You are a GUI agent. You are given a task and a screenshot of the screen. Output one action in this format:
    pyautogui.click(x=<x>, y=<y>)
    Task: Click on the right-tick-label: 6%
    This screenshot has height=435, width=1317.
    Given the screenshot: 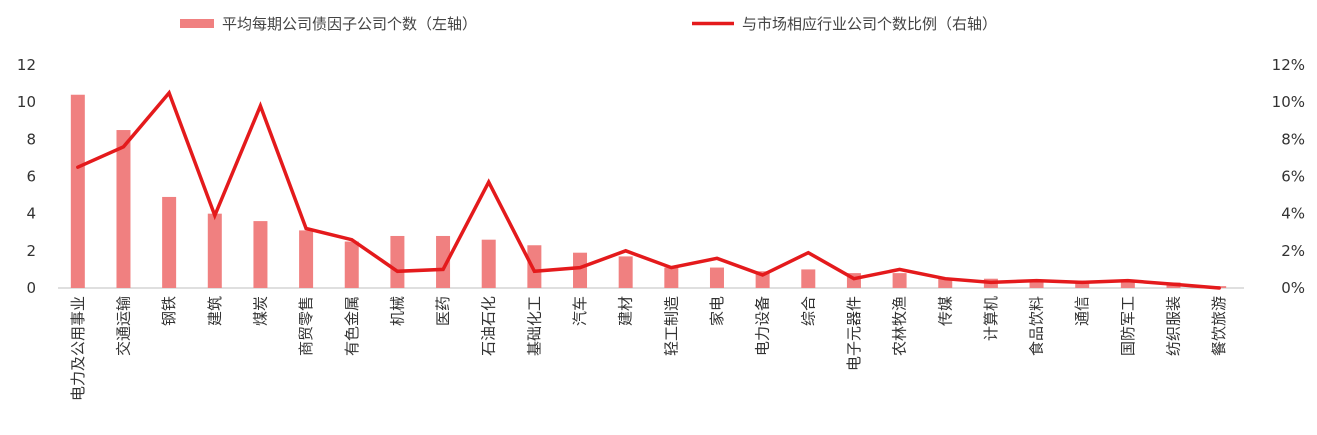 What is the action you would take?
    pyautogui.click(x=1293, y=177)
    